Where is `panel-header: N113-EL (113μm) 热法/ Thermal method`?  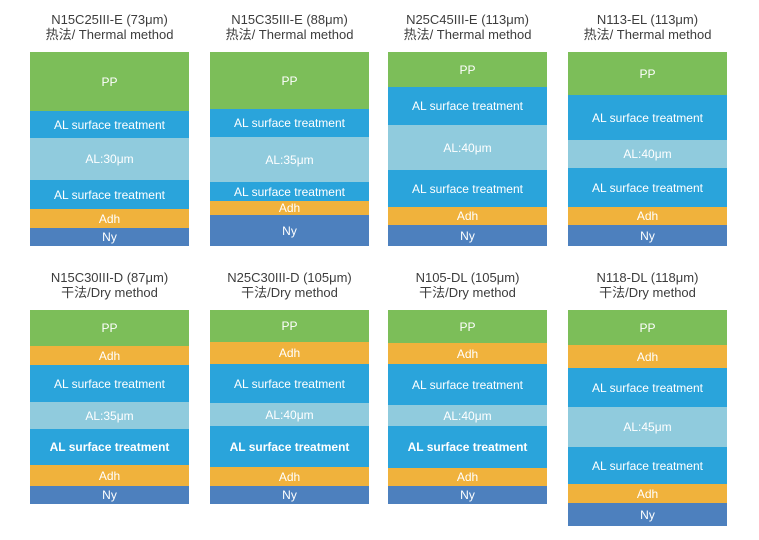
panel-header: N113-EL (113μm) 热法/ Thermal method is located at coordinates (647, 27).